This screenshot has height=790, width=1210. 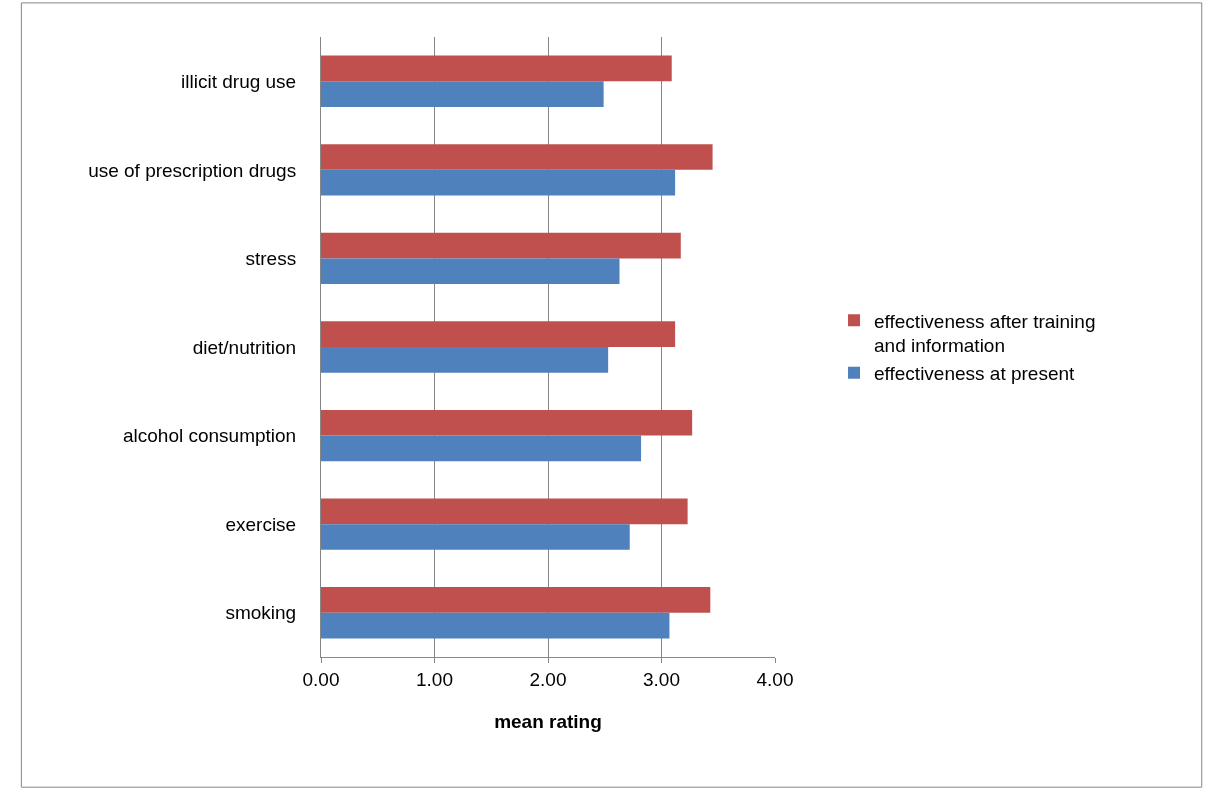 I want to click on legend-label: effectiveness at present, so click(x=975, y=374).